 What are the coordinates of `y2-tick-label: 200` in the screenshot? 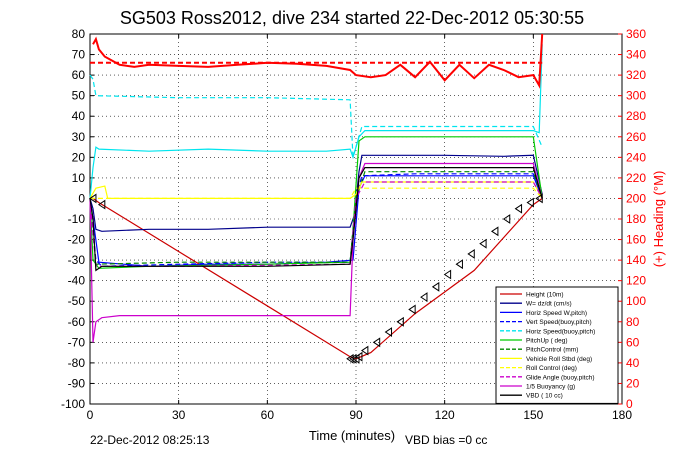 It's located at (636, 198).